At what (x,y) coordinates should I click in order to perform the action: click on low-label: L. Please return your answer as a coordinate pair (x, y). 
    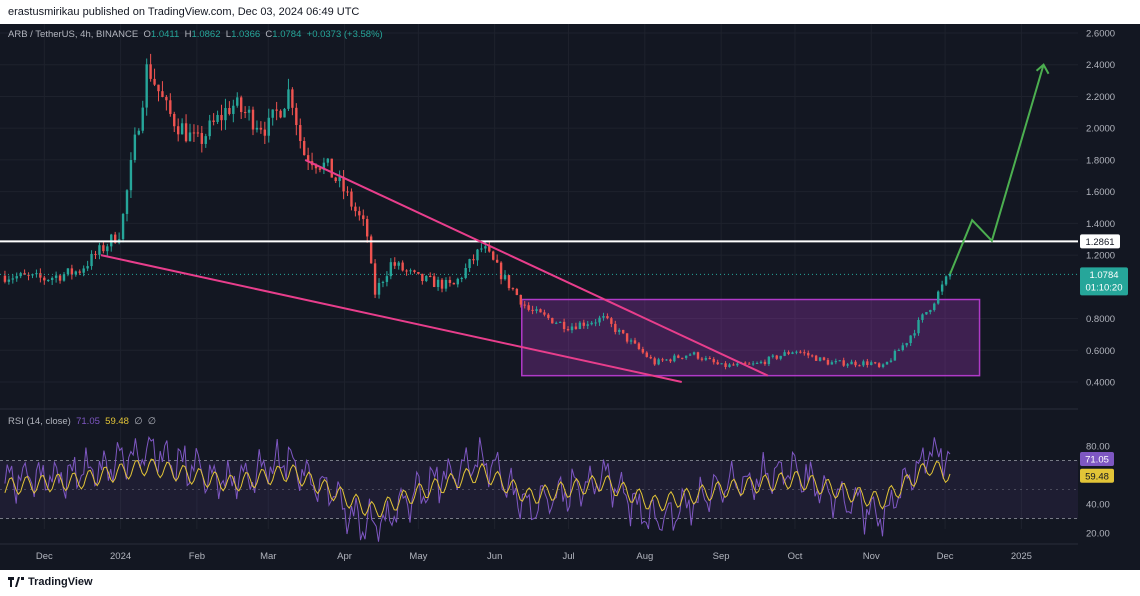
    Looking at the image, I should click on (228, 34).